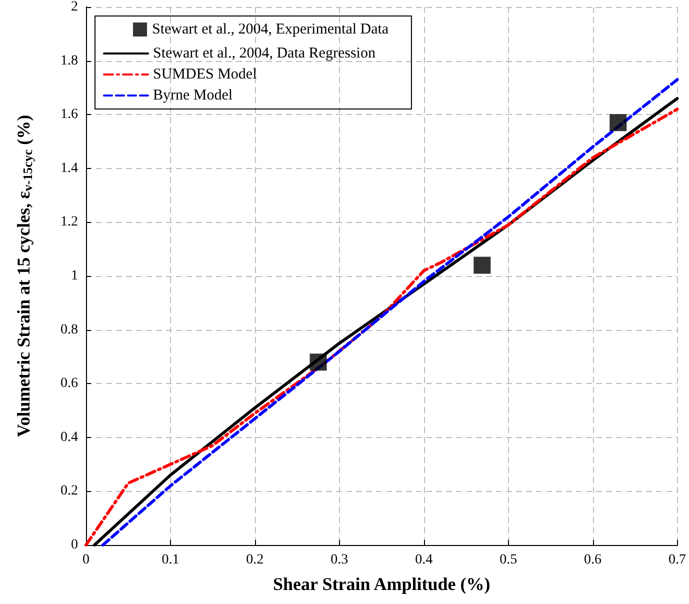 This screenshot has width=689, height=604. I want to click on x-tick-label: 0.1, so click(171, 560).